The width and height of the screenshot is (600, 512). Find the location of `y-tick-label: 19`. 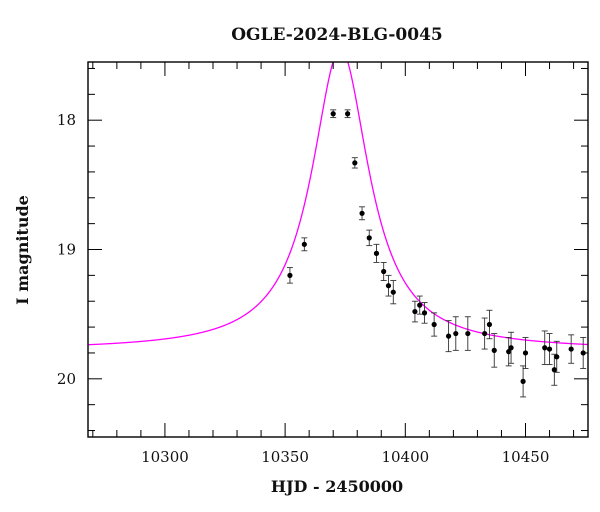

y-tick-label: 19 is located at coordinates (66, 250).